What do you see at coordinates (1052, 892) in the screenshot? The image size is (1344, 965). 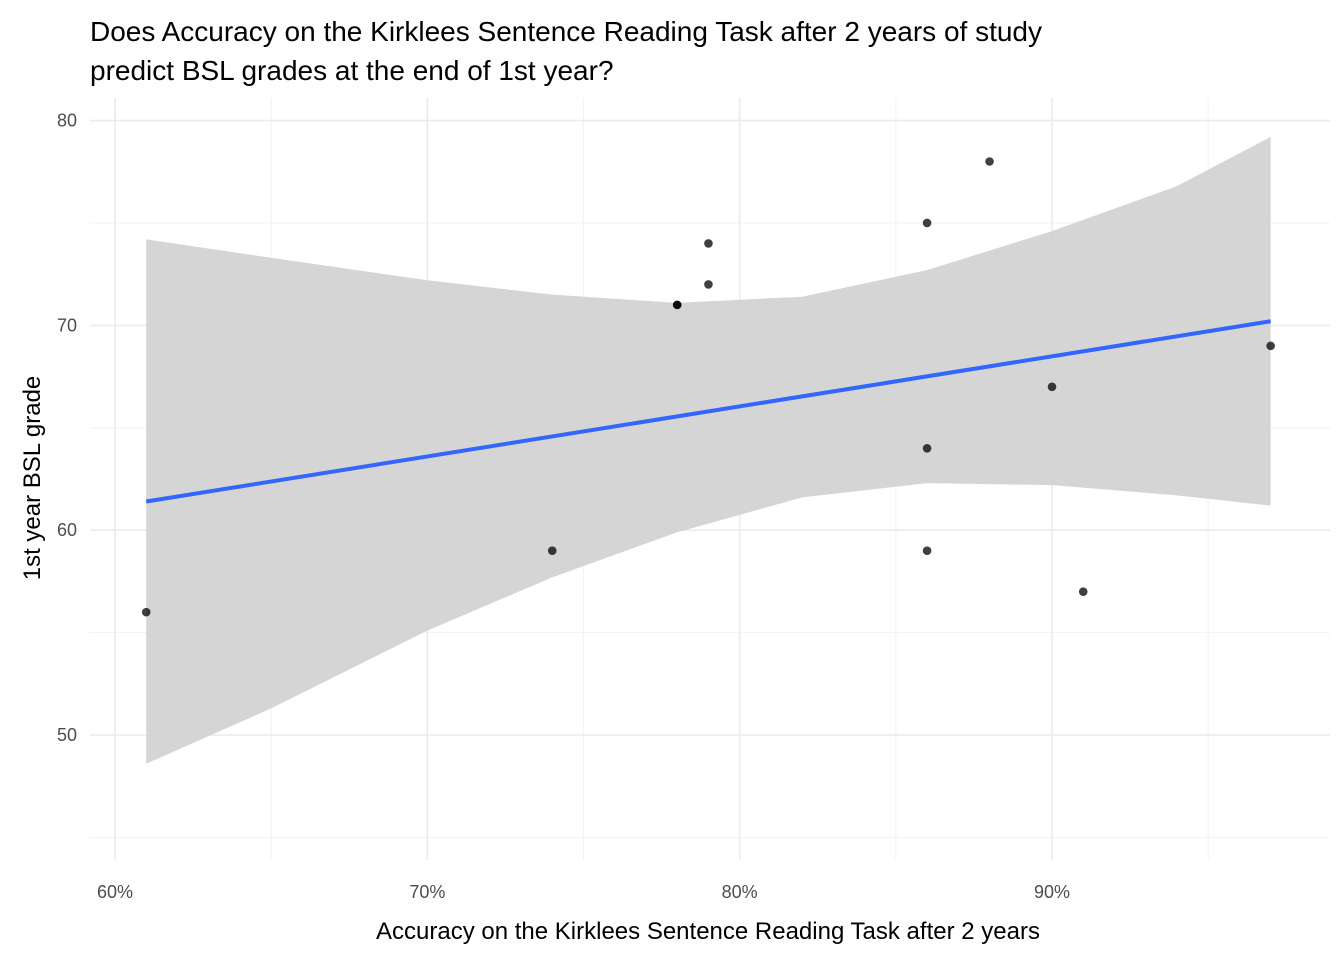 I see `x-tick-label: 90%` at bounding box center [1052, 892].